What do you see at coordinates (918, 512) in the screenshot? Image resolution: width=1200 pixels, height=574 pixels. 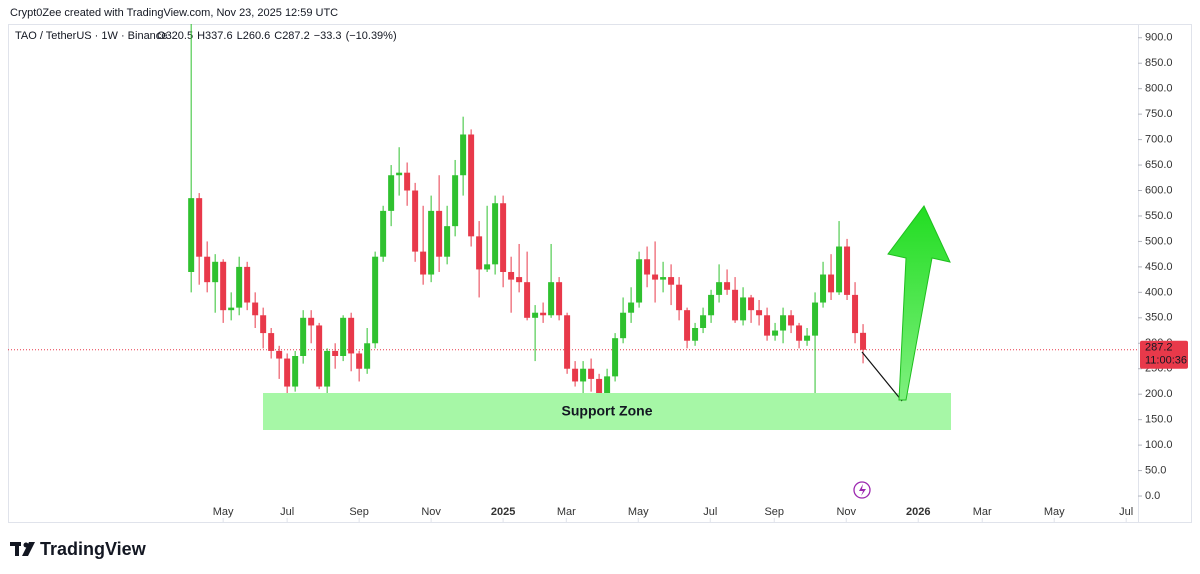 I see `x-tick-label: 2026` at bounding box center [918, 512].